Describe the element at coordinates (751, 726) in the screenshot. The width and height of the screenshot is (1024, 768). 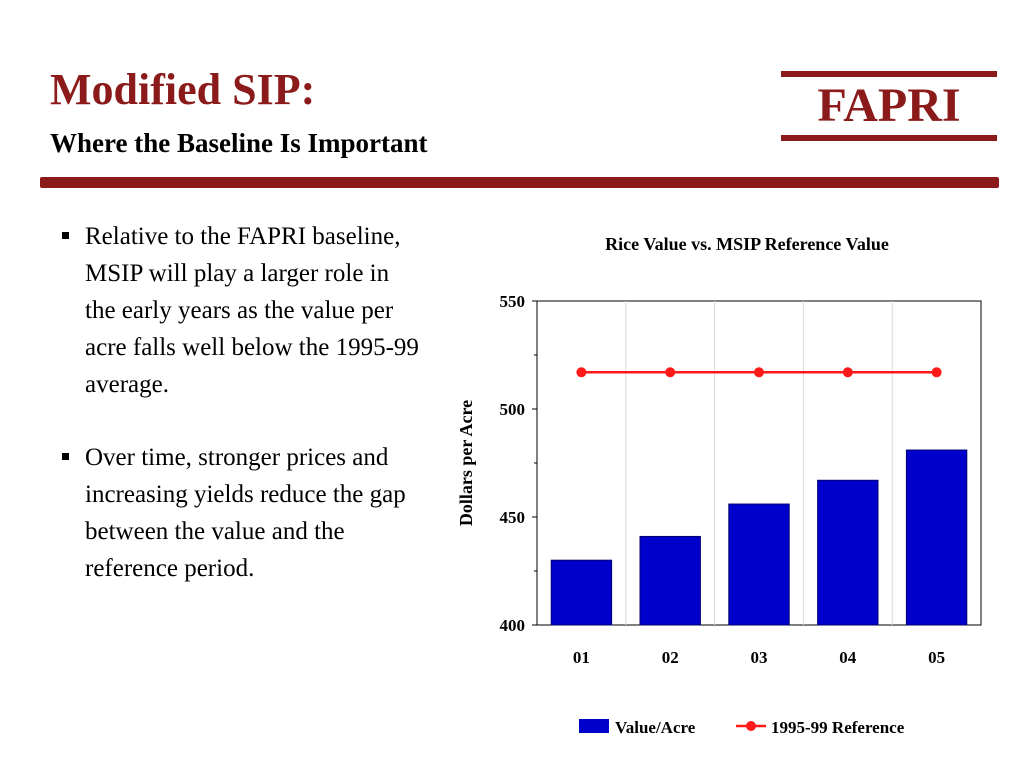
I see `legend-swatch-reference-point` at that location.